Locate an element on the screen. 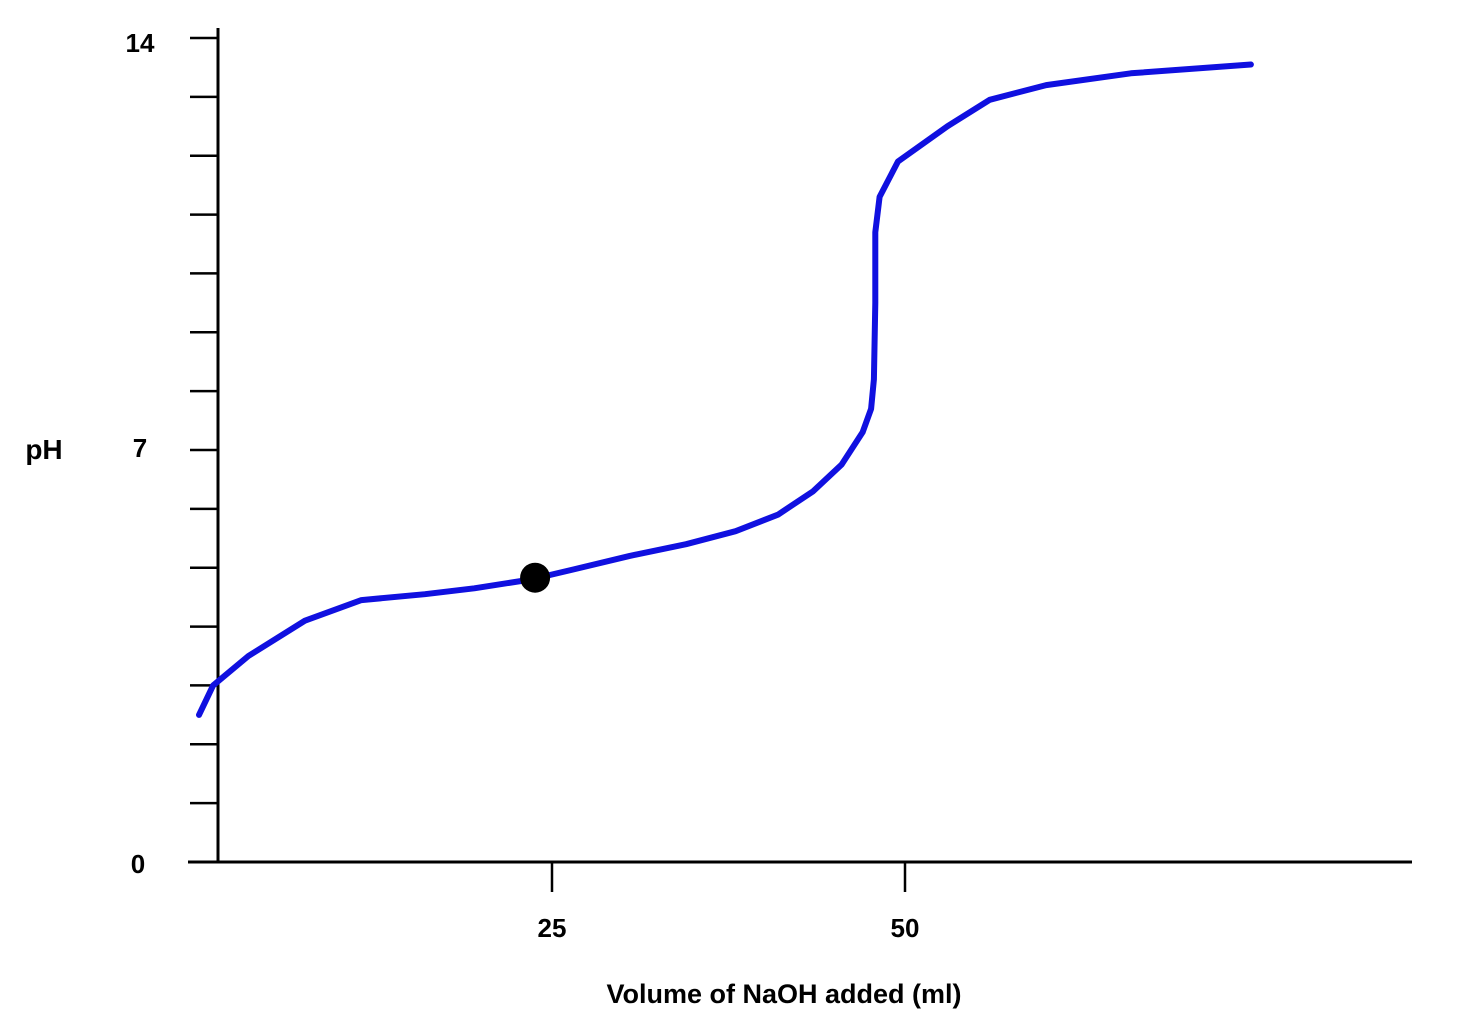  y-tick-label-7: 7 is located at coordinates (140, 448).